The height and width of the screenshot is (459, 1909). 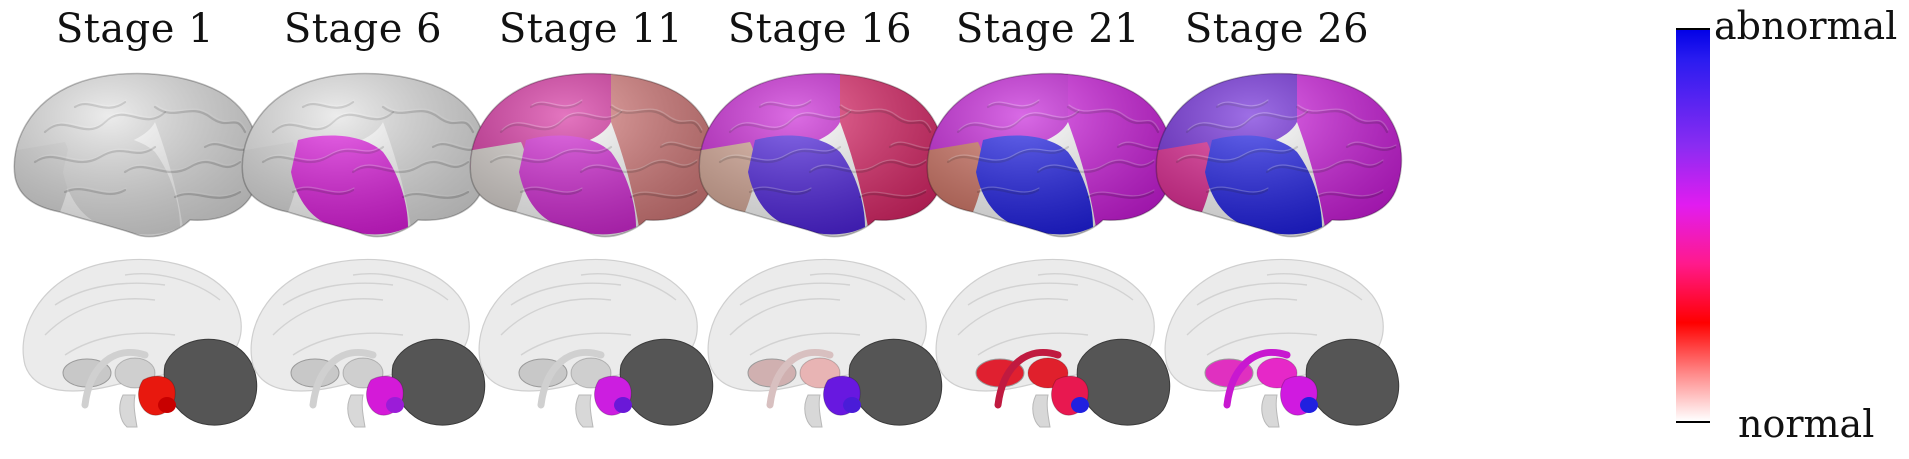 I want to click on stage-title: Stage 16, so click(x=820, y=29).